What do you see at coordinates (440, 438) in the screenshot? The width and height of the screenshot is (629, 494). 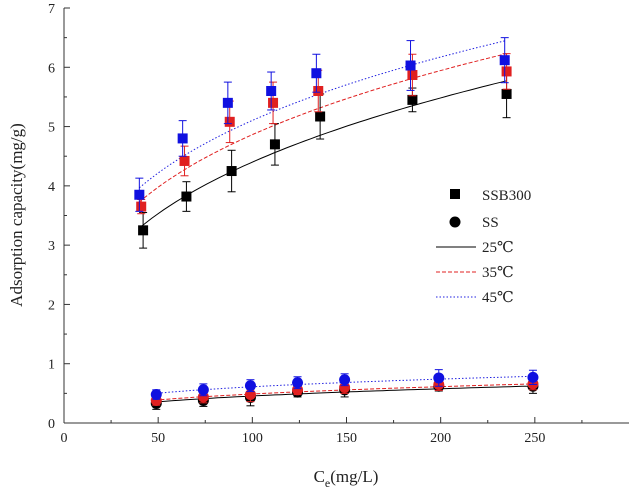 I see `x-tick-label: 200` at bounding box center [440, 438].